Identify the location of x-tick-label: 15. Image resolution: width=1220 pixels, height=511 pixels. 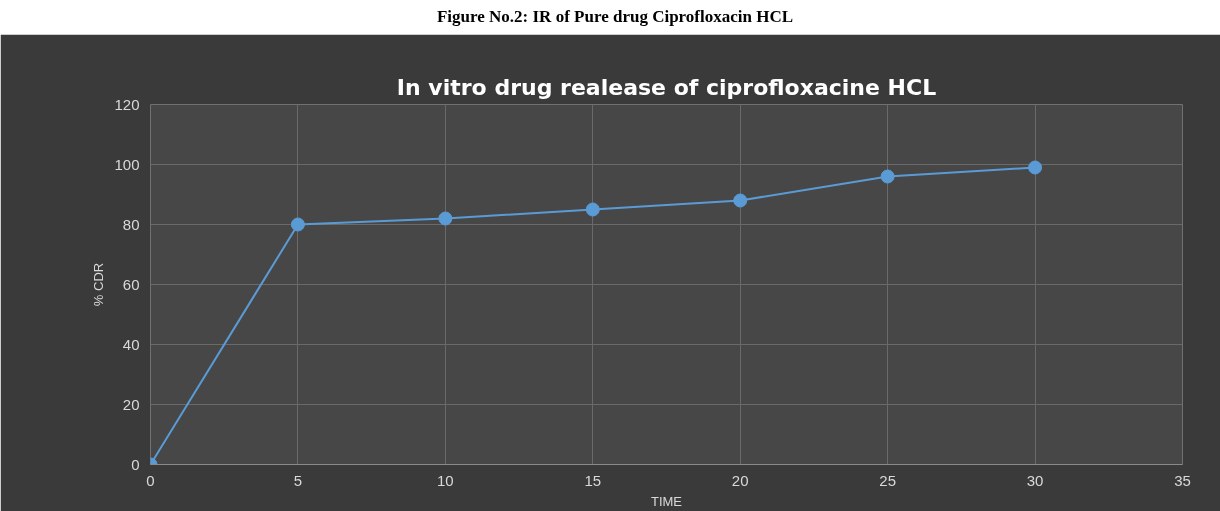
(593, 480).